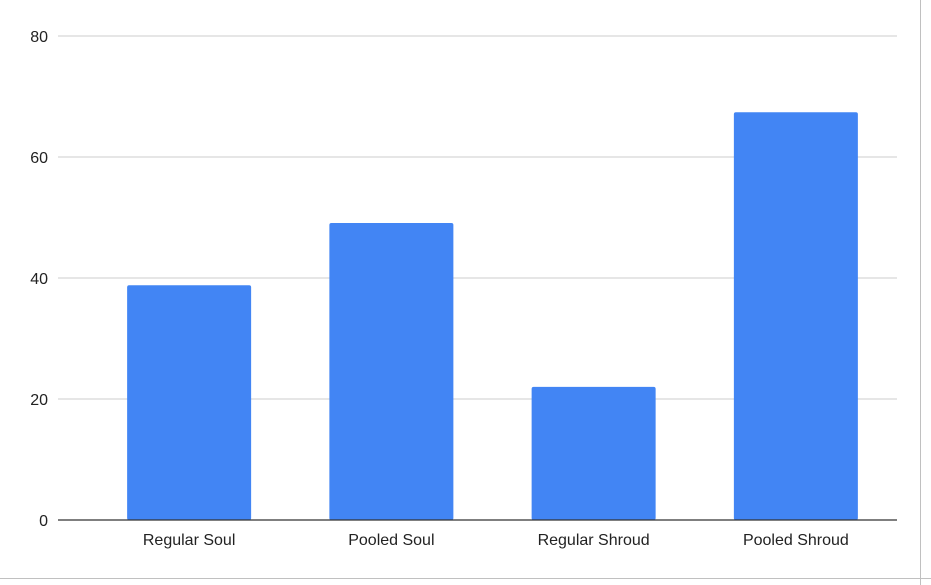 This screenshot has height=585, width=931. What do you see at coordinates (465, 578) in the screenshot?
I see `sheet-edge-bottom` at bounding box center [465, 578].